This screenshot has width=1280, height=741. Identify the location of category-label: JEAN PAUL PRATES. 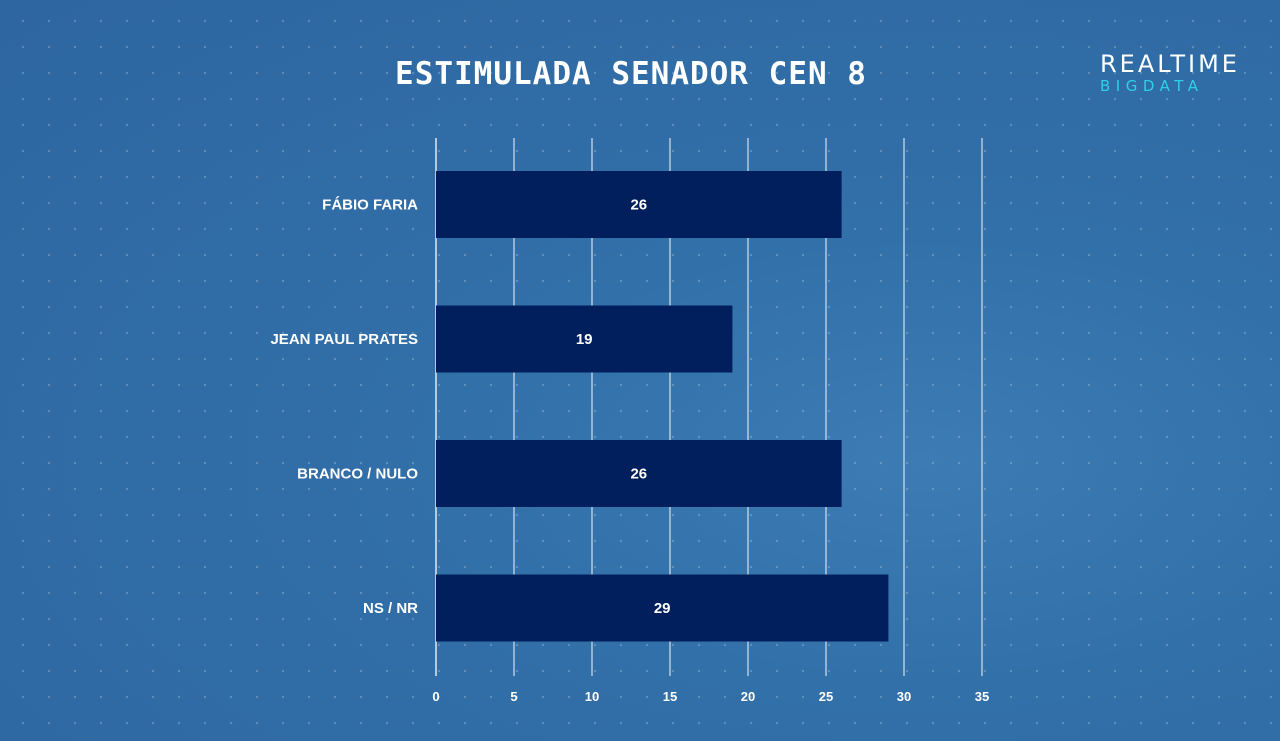
(344, 339).